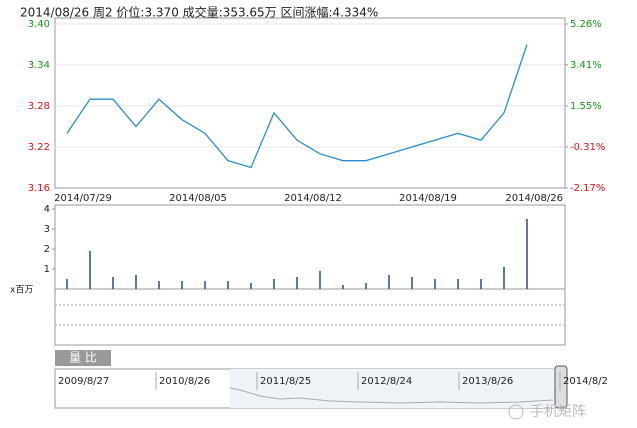 Image resolution: width=637 pixels, height=428 pixels. I want to click on navigator-line, so click(391, 395).